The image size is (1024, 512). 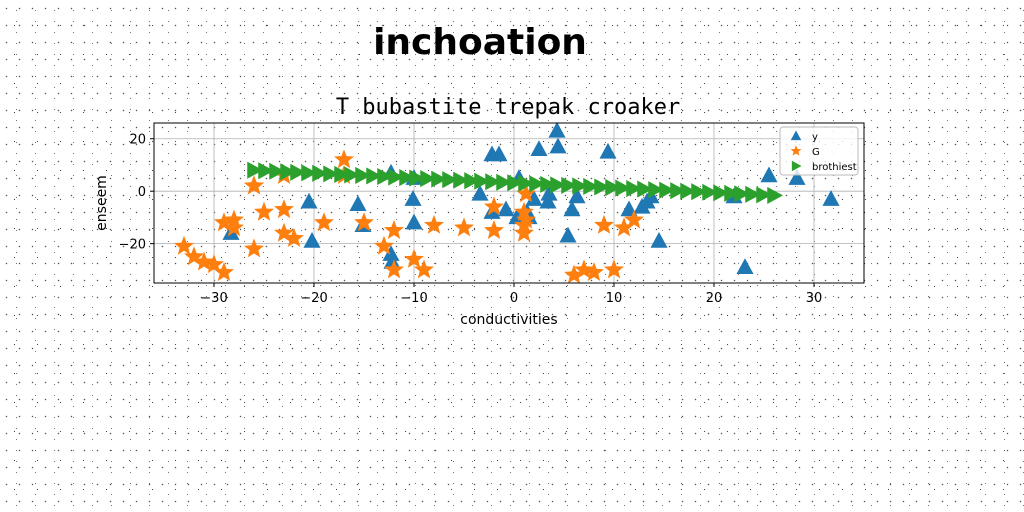 What do you see at coordinates (413, 298) in the screenshot?
I see `x-tick-label: −10` at bounding box center [413, 298].